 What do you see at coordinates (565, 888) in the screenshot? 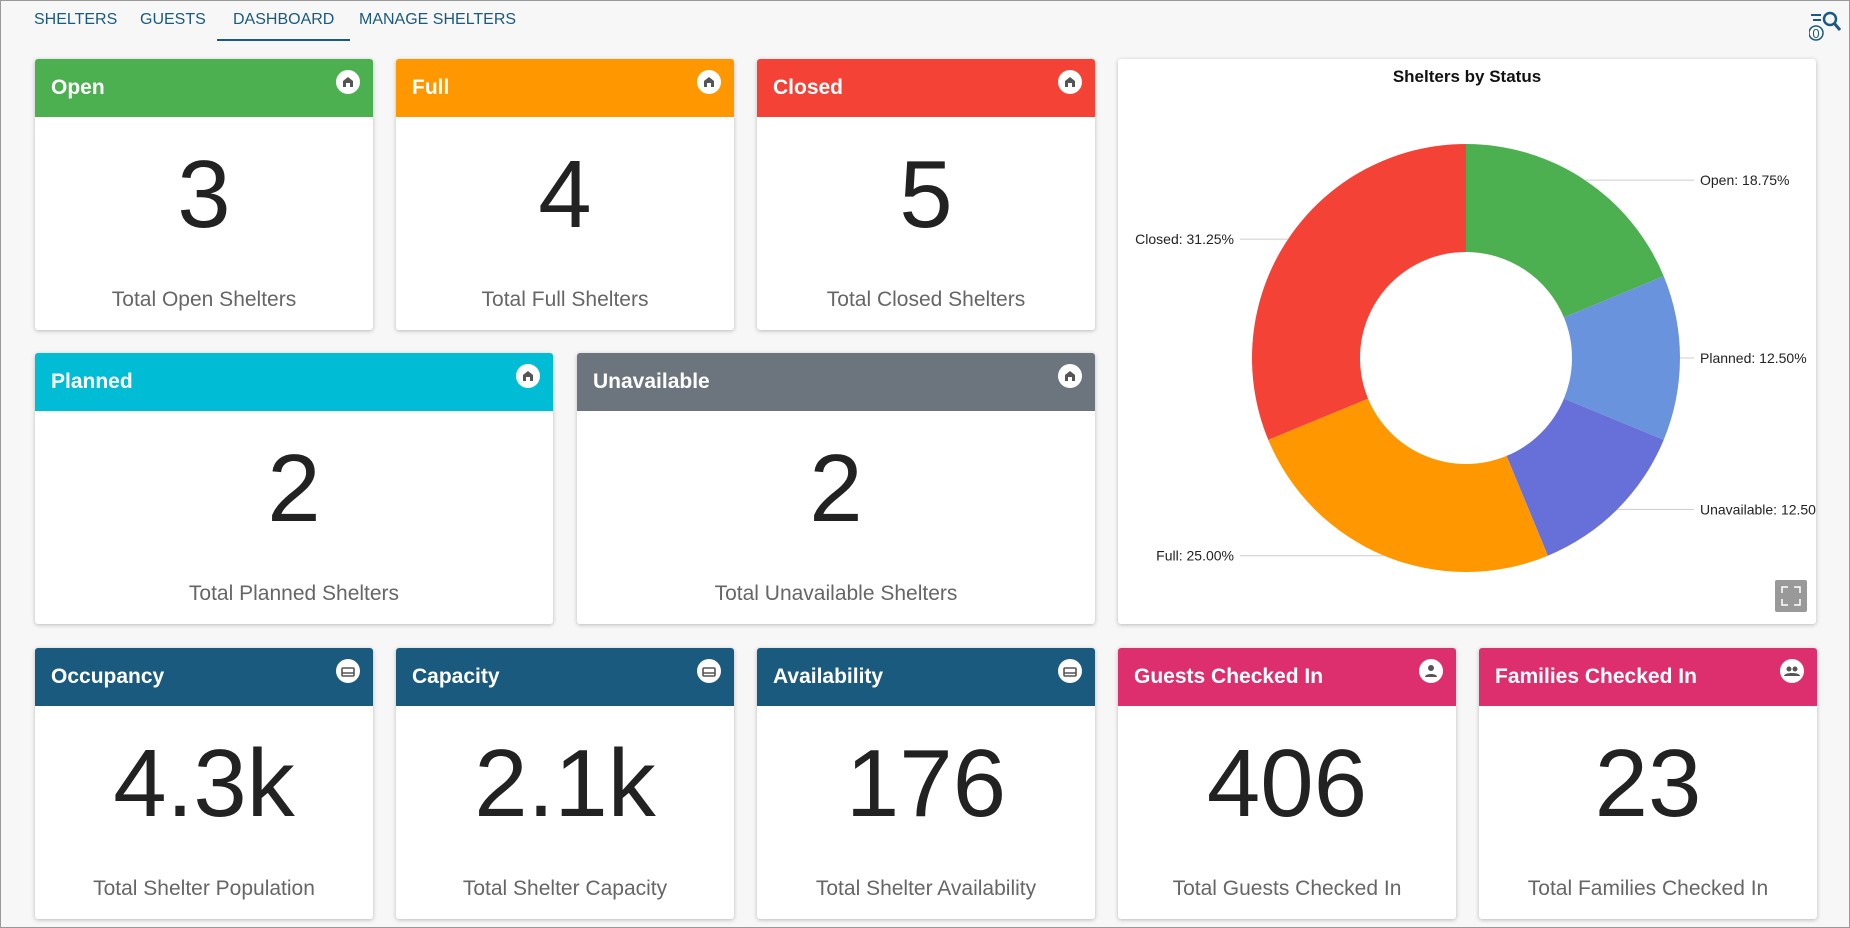
I see `card-caption: Total Shelter Capacity` at bounding box center [565, 888].